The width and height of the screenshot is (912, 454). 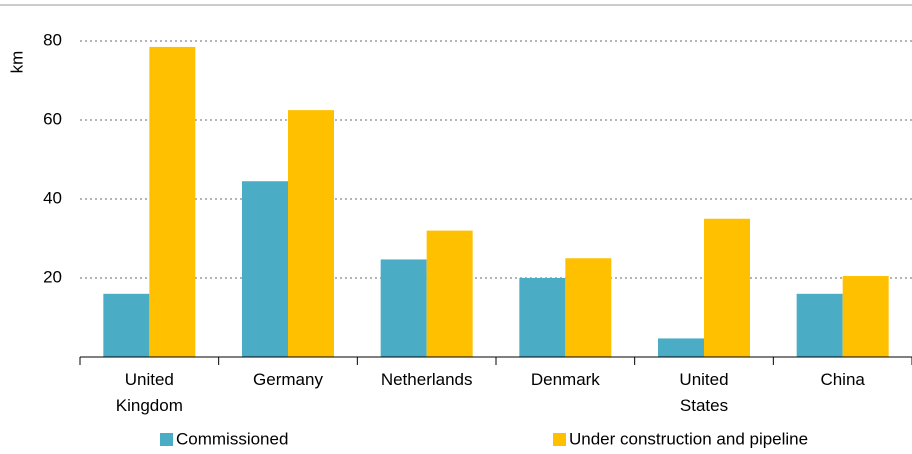 I want to click on x-tick-label: United States, so click(x=703, y=392).